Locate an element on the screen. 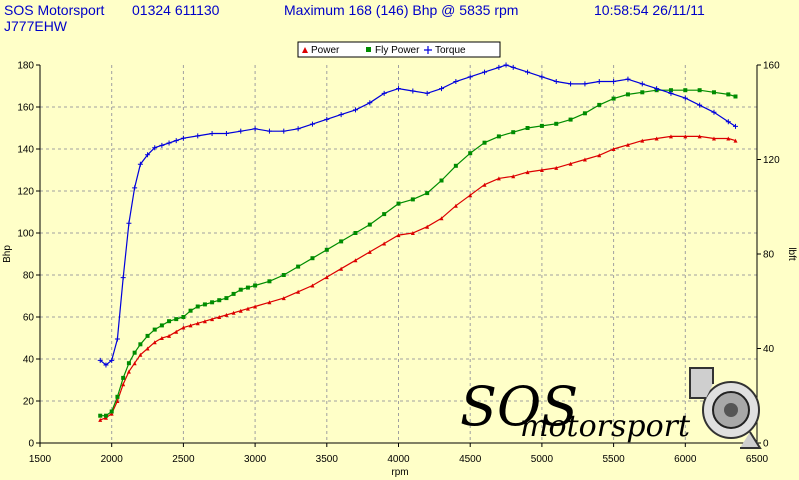 Image resolution: width=799 pixels, height=480 pixels. legend-torque-label: Torque is located at coordinates (450, 50).